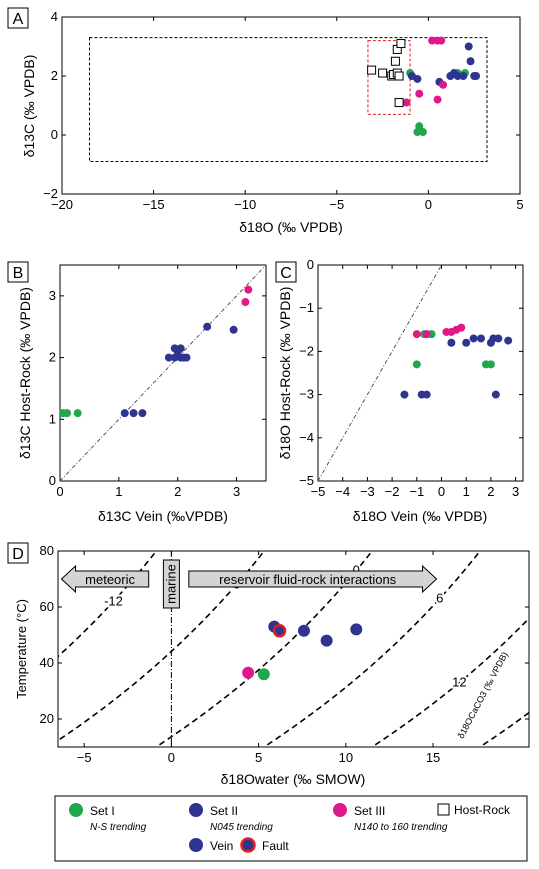 The width and height of the screenshot is (539, 869). I want to click on legend-set1-label: Set I, so click(102, 811).